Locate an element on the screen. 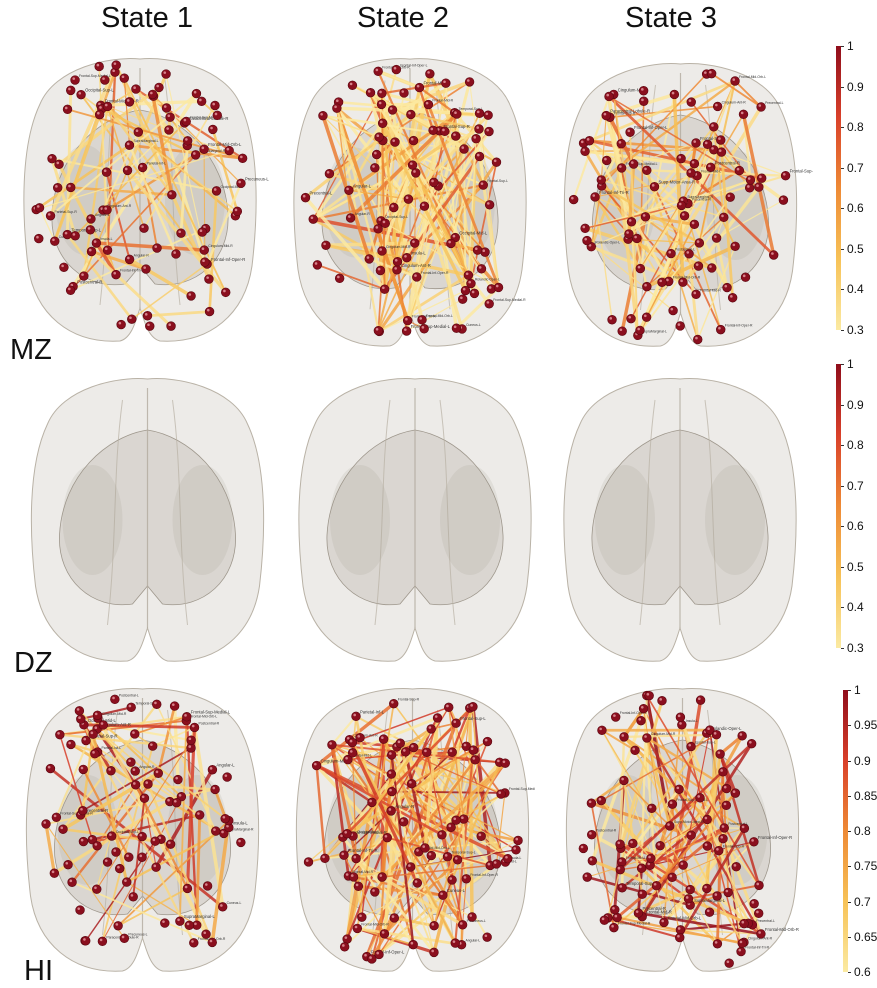  region-label: SupraMarginal-L is located at coordinates (654, 331).